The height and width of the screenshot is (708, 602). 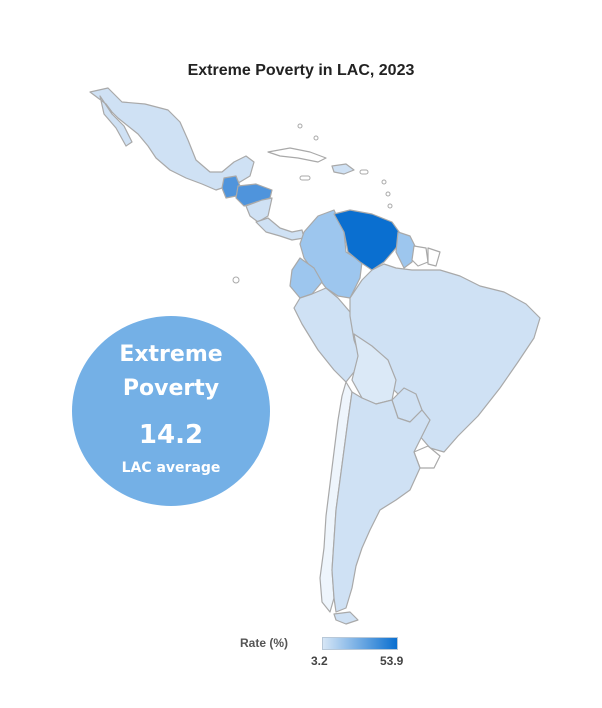 What do you see at coordinates (280, 229) in the screenshot?
I see `region-panama` at bounding box center [280, 229].